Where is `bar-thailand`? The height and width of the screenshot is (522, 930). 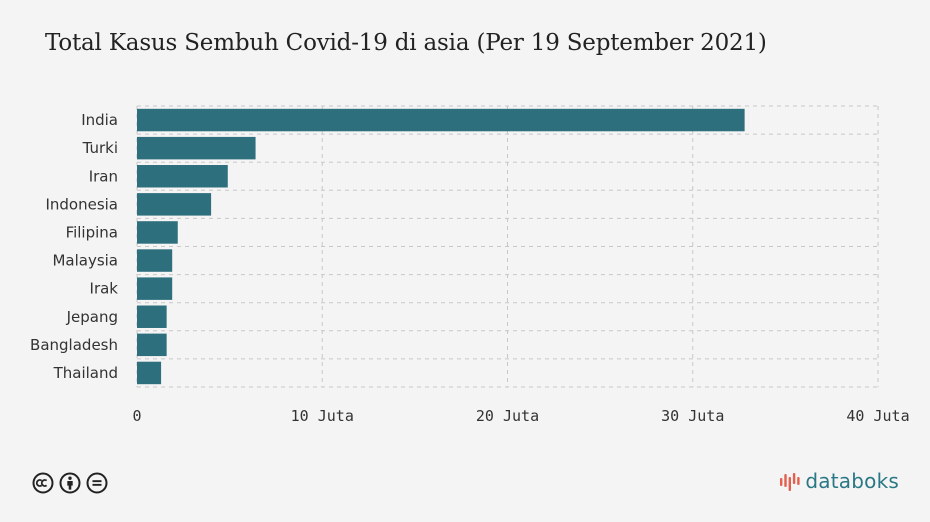
bar-thailand is located at coordinates (149, 373).